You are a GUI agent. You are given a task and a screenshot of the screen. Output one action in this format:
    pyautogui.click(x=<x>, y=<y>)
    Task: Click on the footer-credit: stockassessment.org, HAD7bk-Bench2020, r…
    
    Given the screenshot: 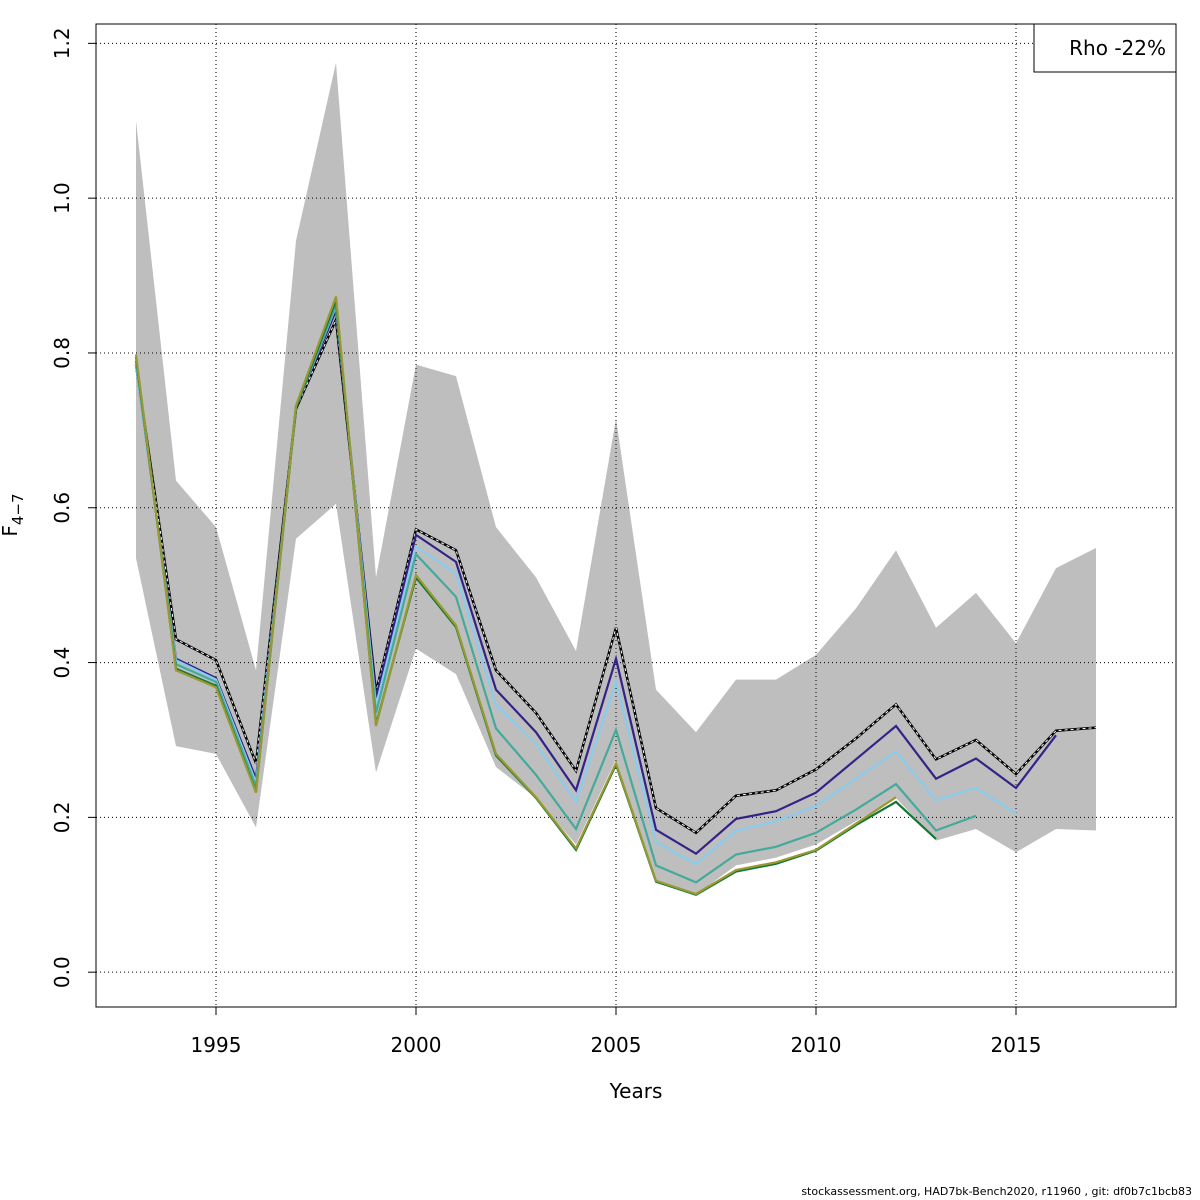 What is the action you would take?
    pyautogui.click(x=996, y=1191)
    